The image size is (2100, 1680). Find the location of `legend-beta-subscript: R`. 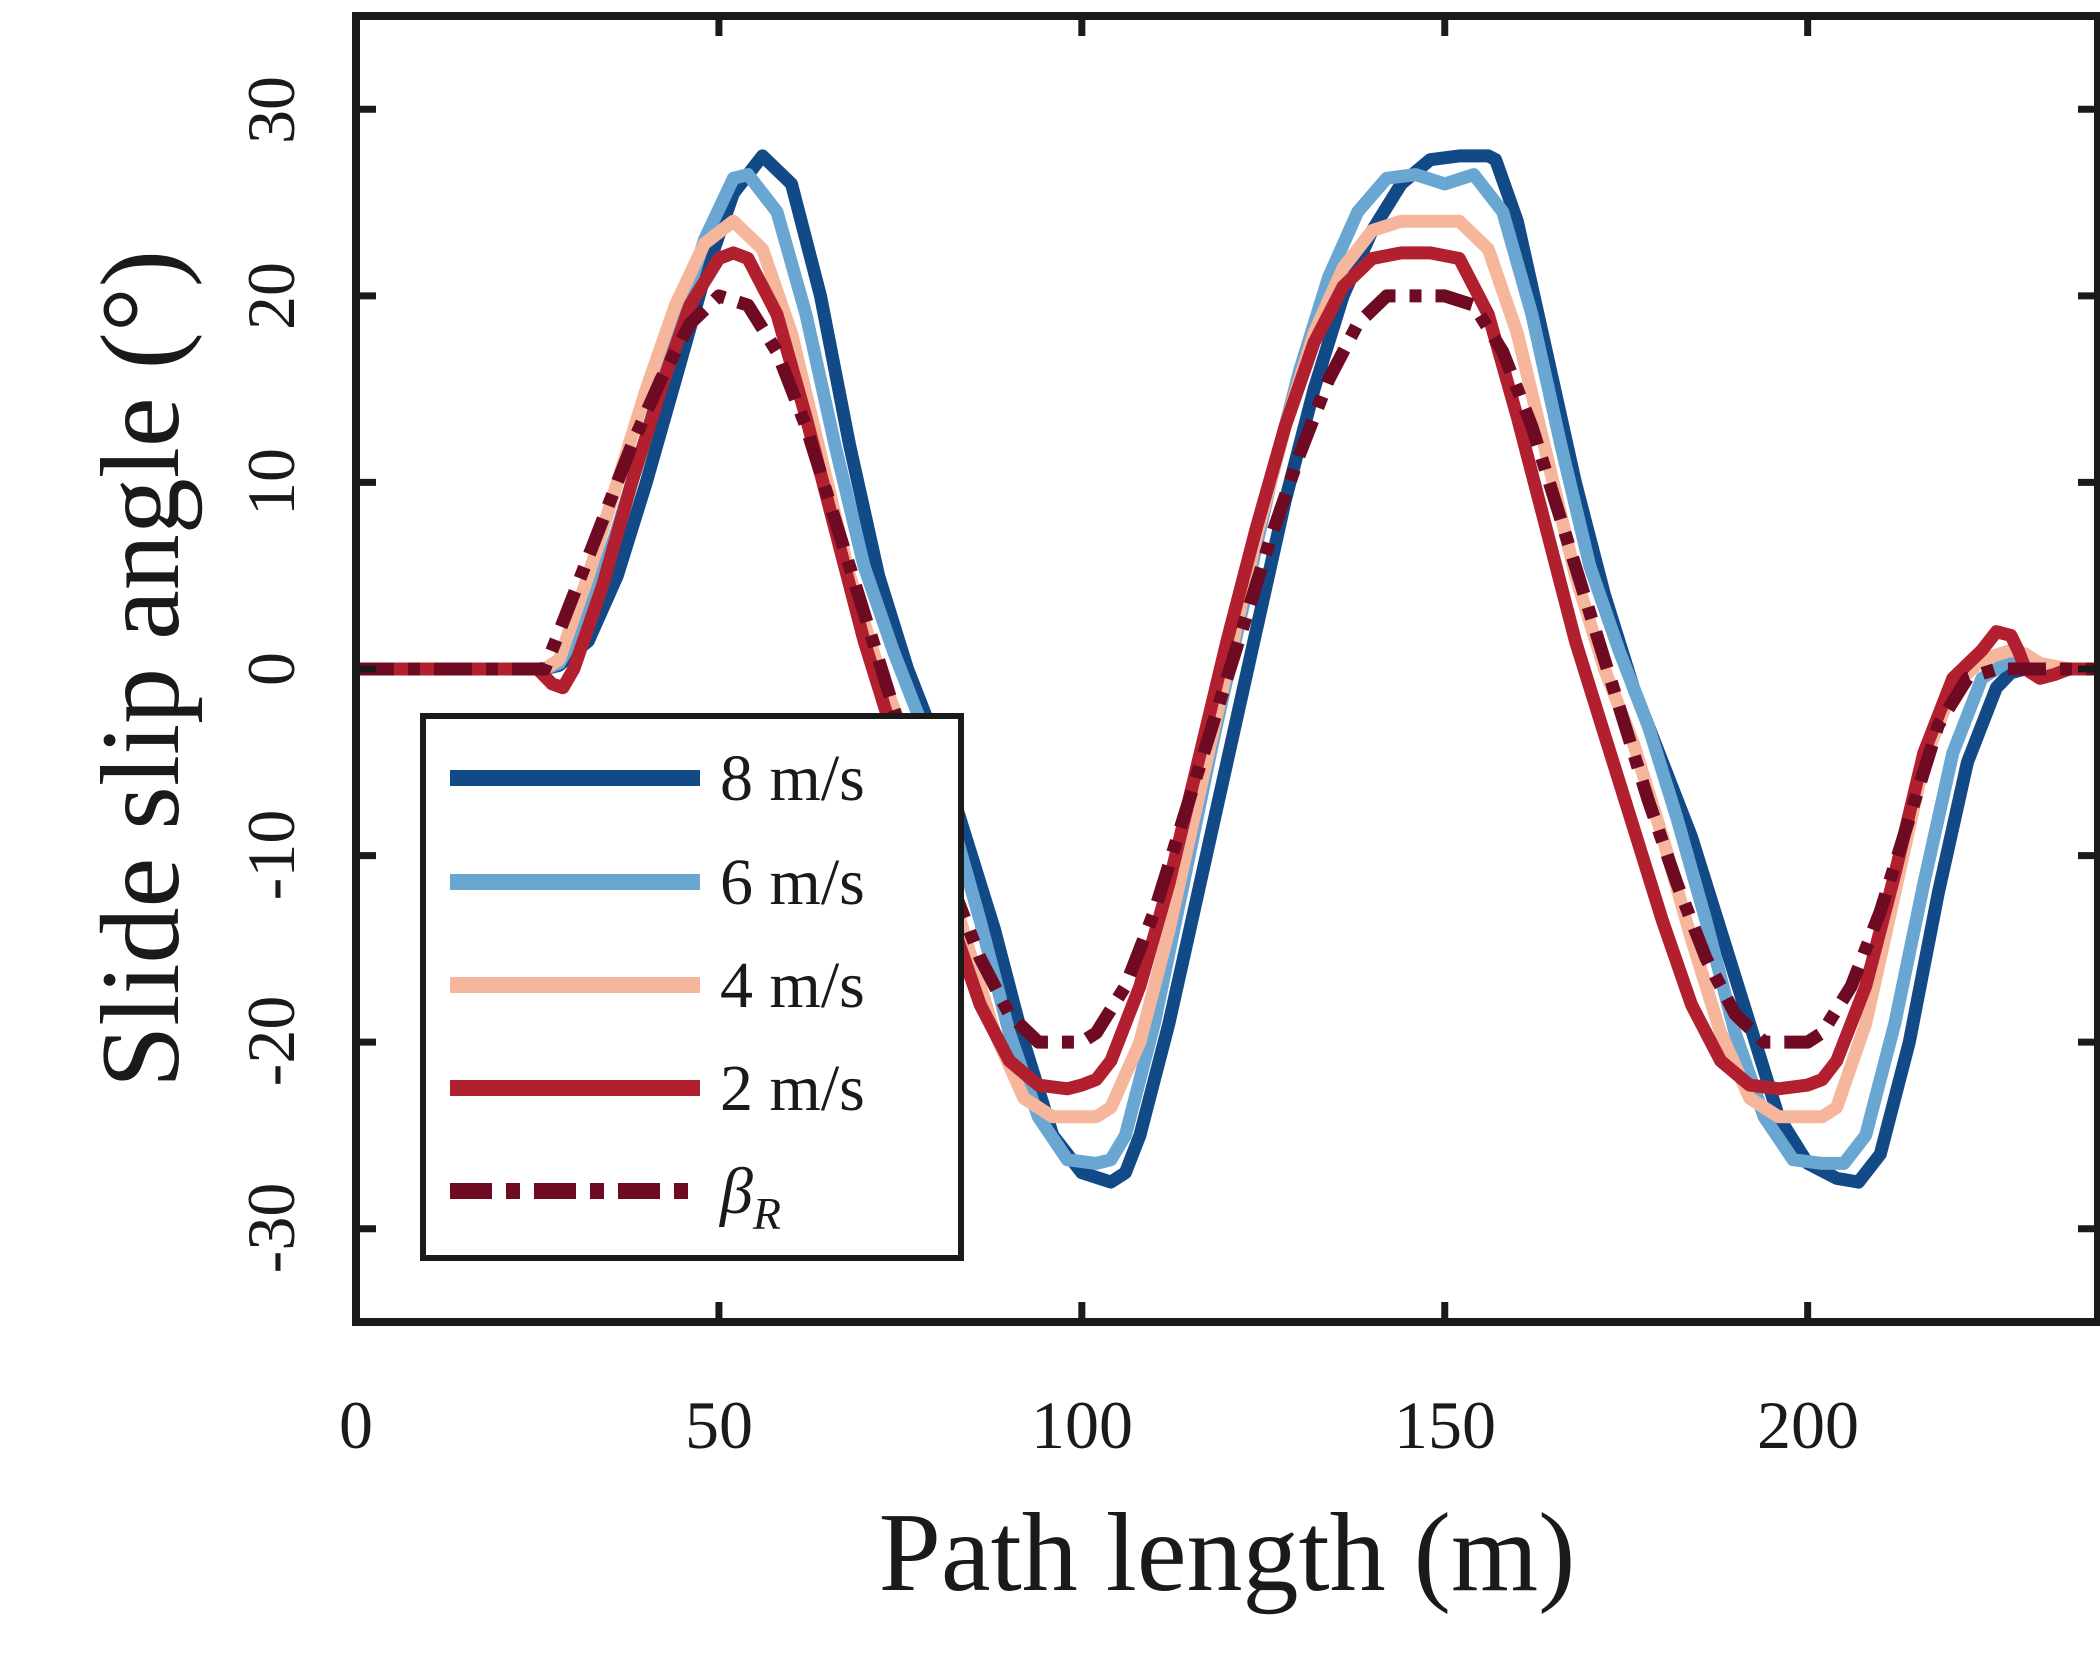

legend-beta-subscript: R is located at coordinates (766, 1213).